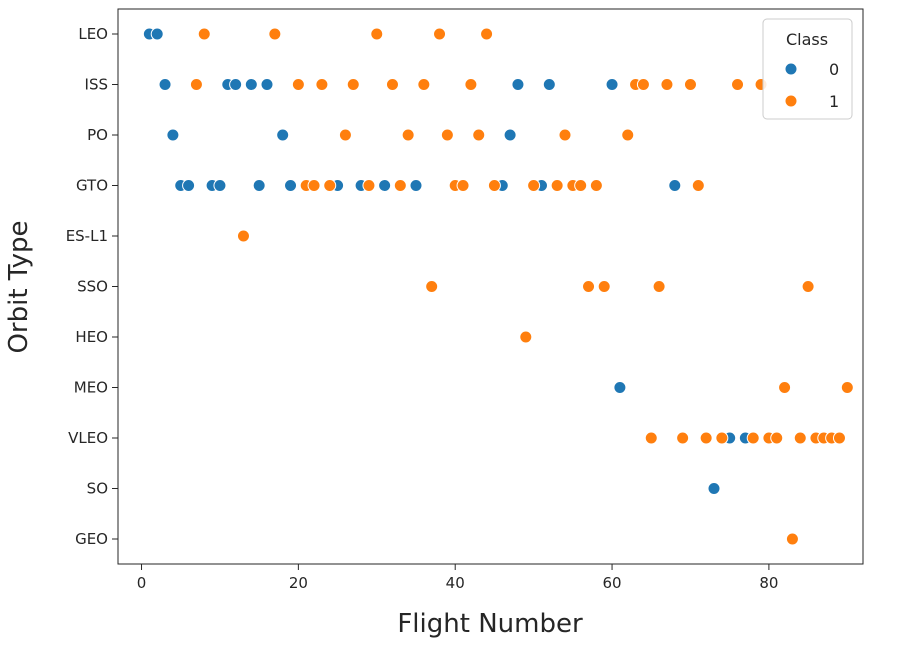  I want to click on legend-title: Class, so click(807, 39).